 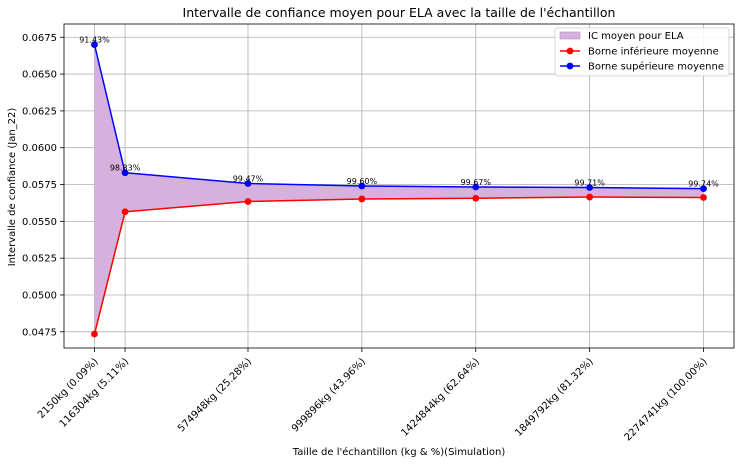 I want to click on y-tick-label: 0.0600, so click(x=39, y=148).